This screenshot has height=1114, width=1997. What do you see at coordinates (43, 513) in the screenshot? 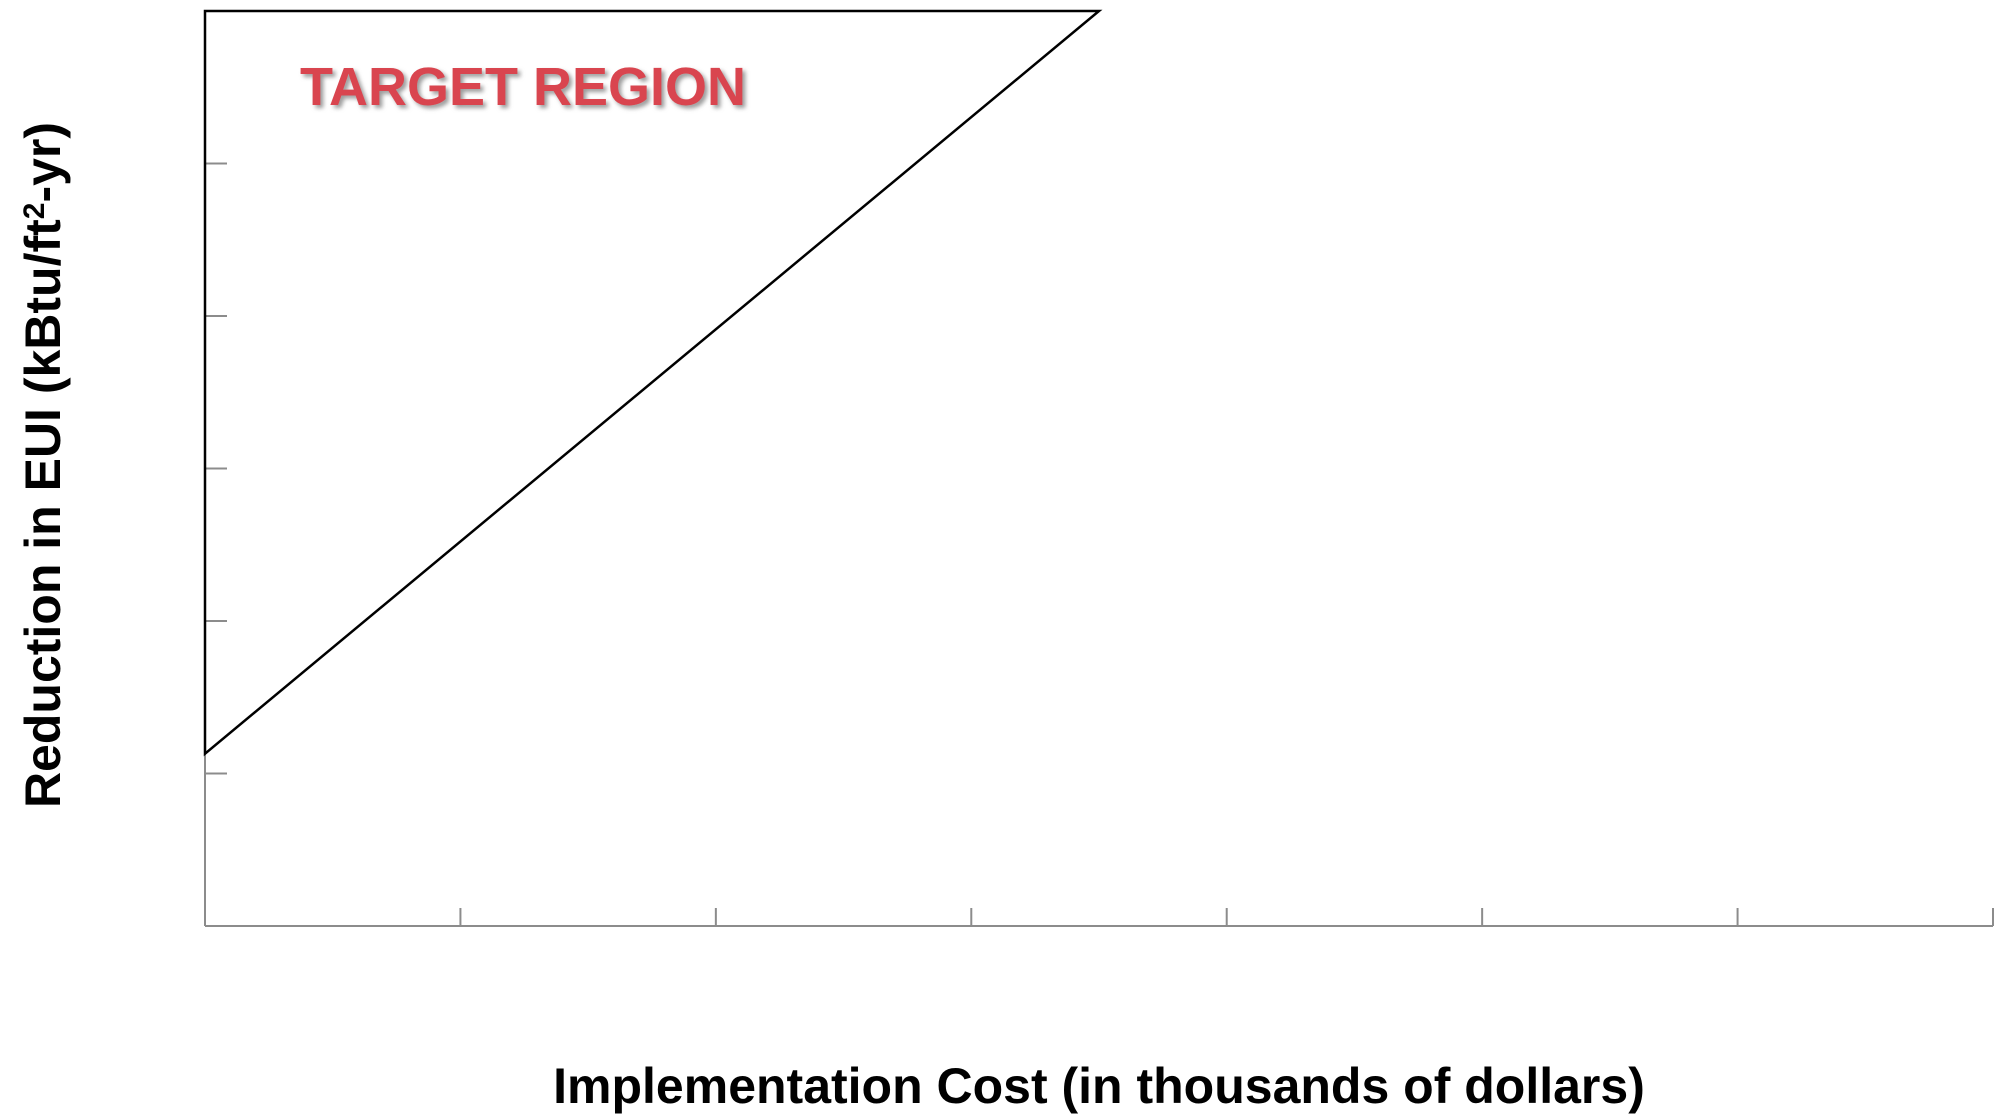
I see `y-axis-title-prefix: Reduction in EUI (kBtu/ft` at bounding box center [43, 513].